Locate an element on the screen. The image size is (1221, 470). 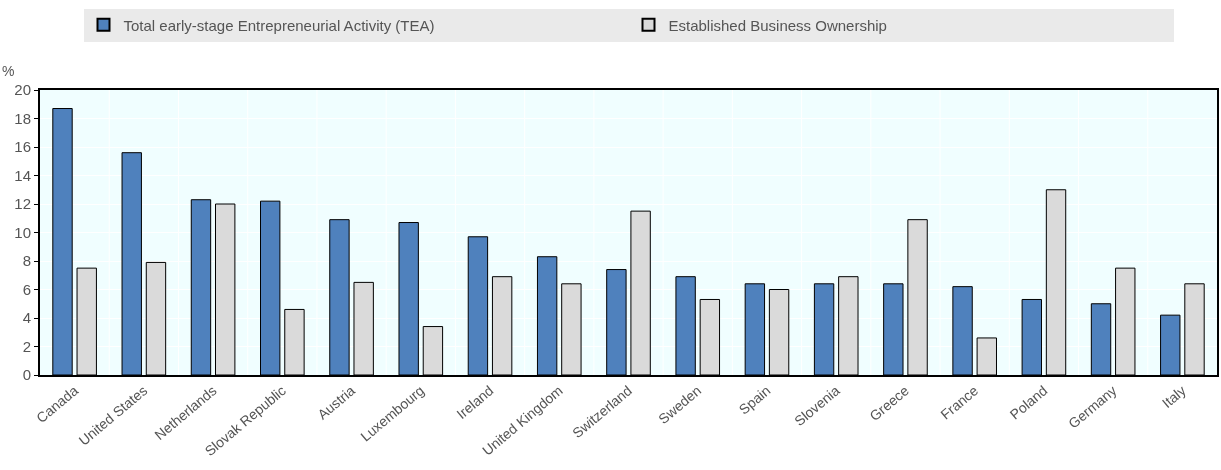
y-tick-label: 20 is located at coordinates (22, 90).